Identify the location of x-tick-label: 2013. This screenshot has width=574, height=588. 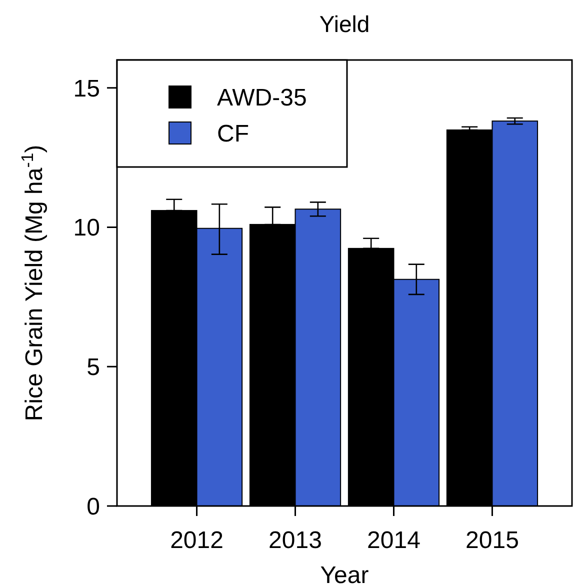
(295, 540).